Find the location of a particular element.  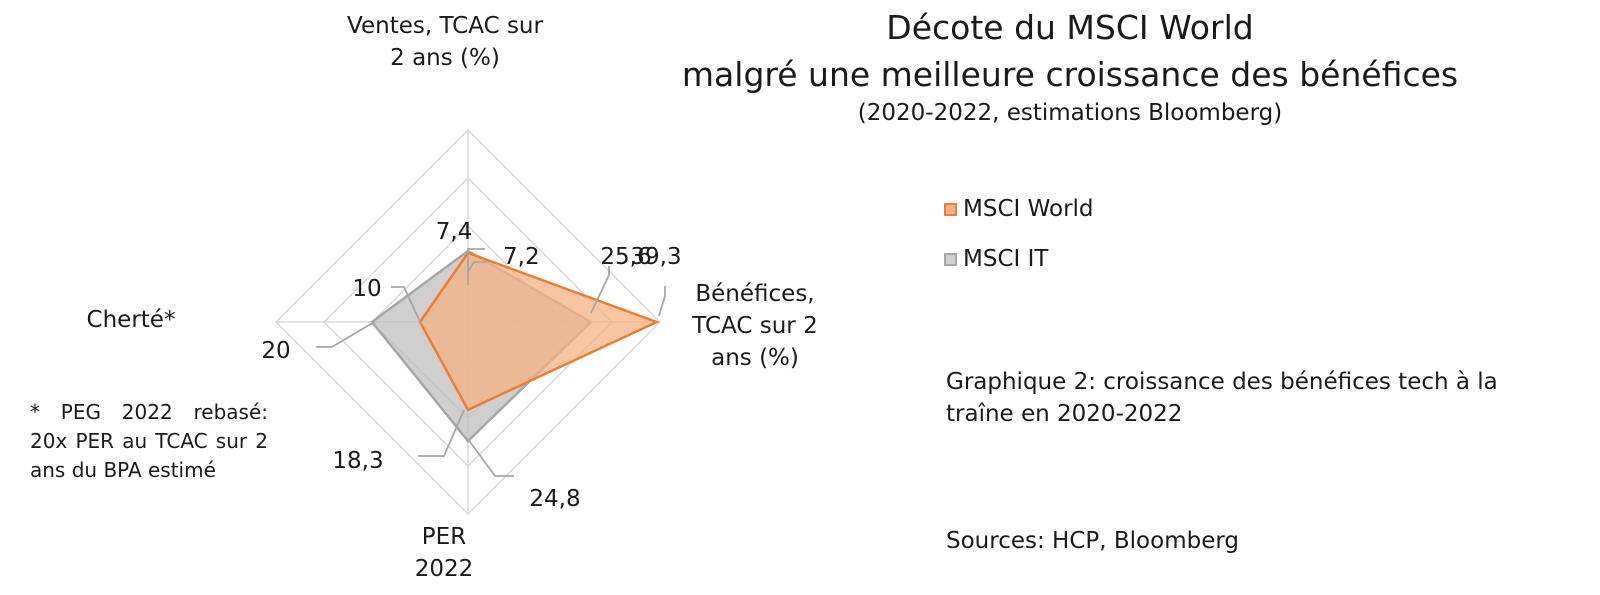

label-world-cherte-leader is located at coordinates (406, 305).